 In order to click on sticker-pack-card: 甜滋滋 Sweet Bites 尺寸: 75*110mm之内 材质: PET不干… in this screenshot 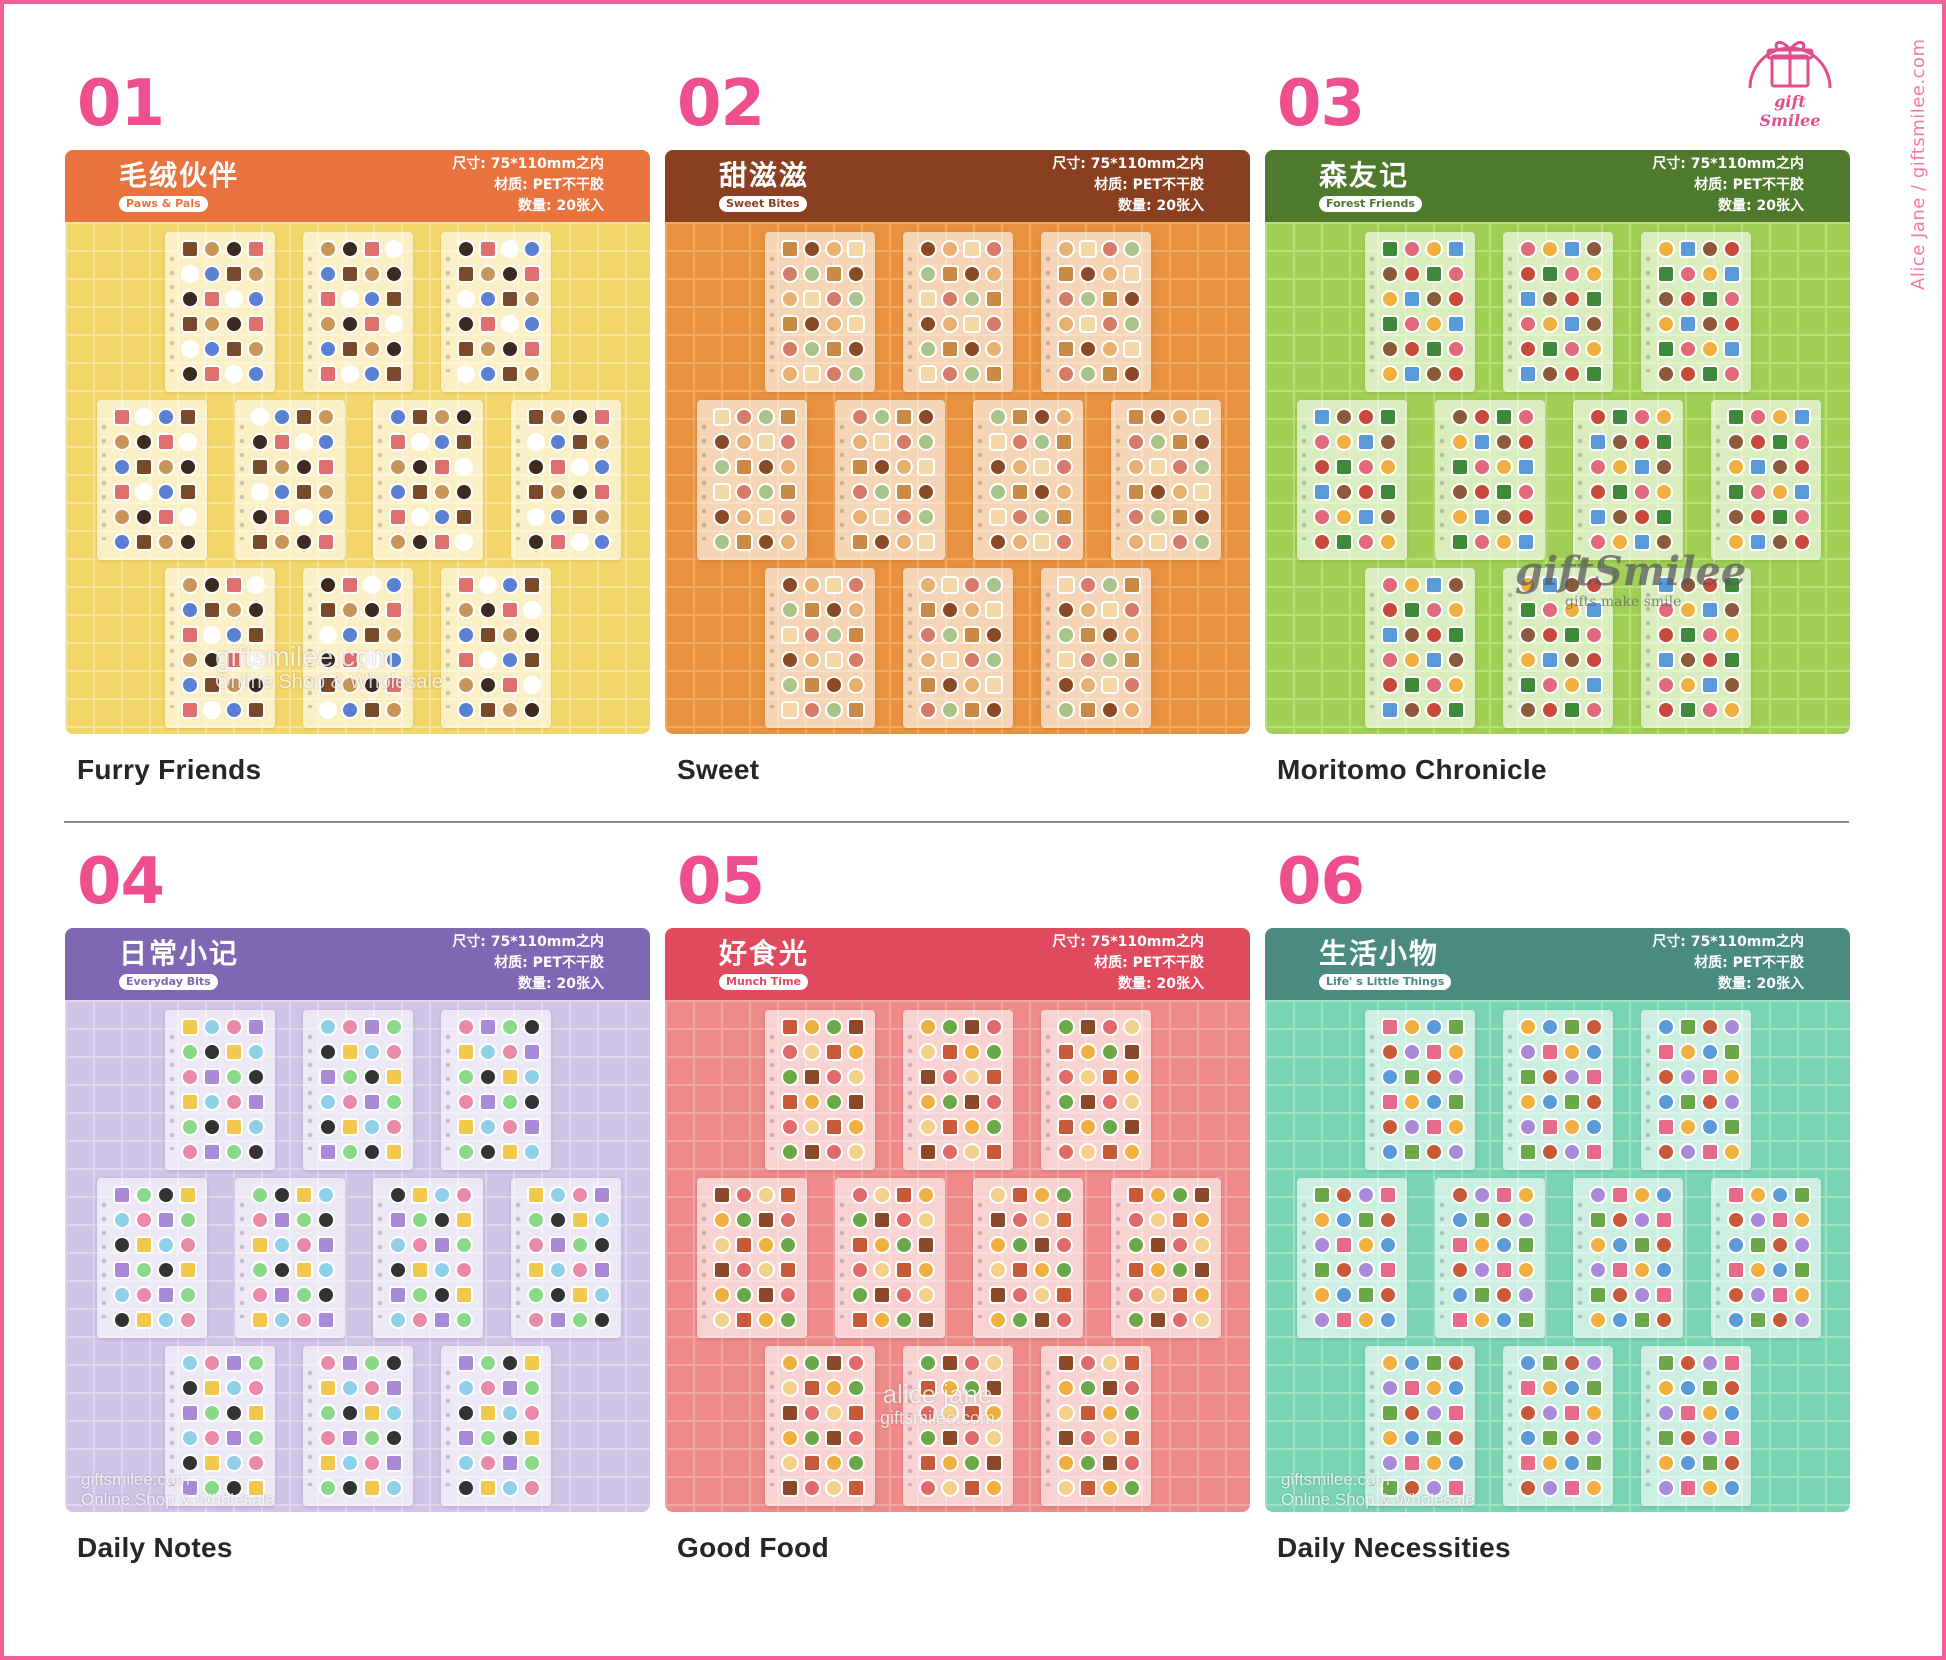, I will do `click(957, 442)`.